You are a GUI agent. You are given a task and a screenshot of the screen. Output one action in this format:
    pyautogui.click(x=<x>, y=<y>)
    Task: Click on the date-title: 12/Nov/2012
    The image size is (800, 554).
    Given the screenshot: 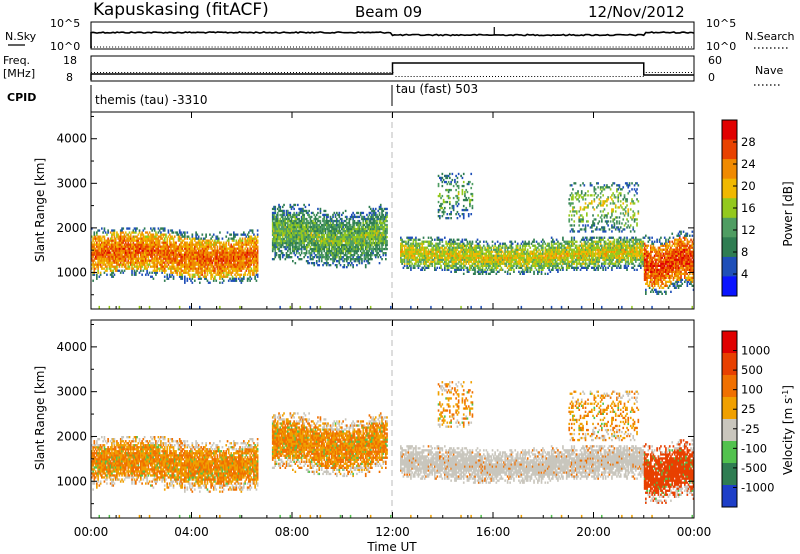 What is the action you would take?
    pyautogui.click(x=636, y=12)
    